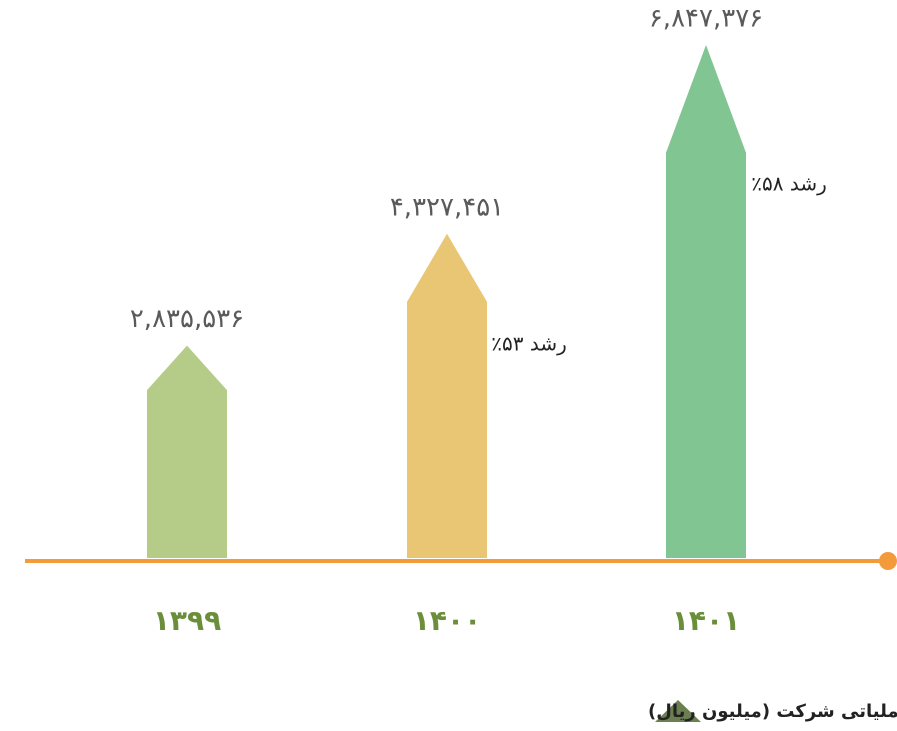 The width and height of the screenshot is (897, 731). I want to click on value-label: ۲,۸۳۵,۵۳۶, so click(187, 319).